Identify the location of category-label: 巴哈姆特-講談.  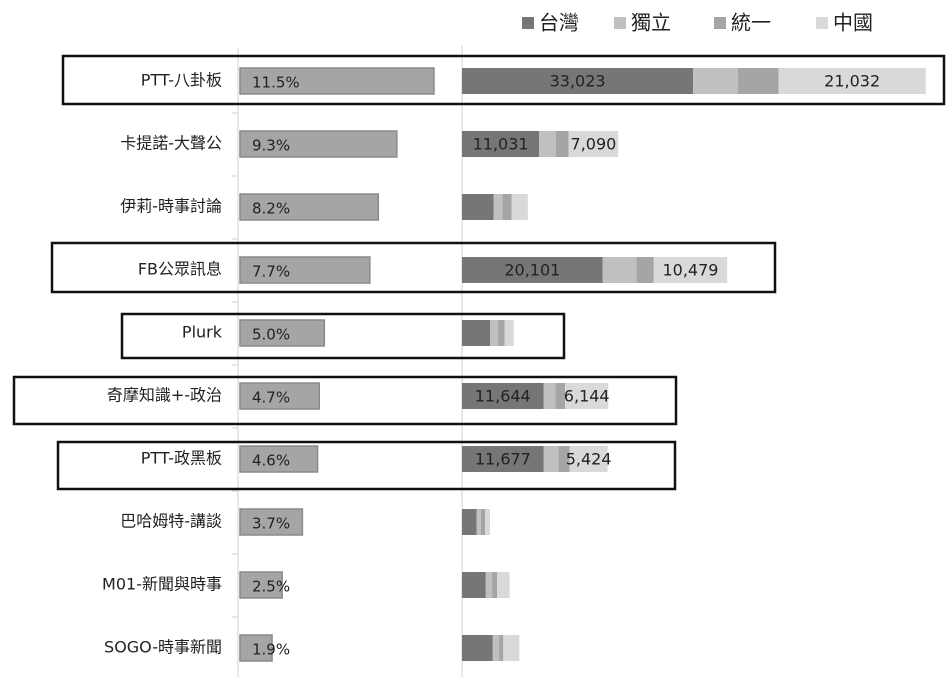
(171, 521).